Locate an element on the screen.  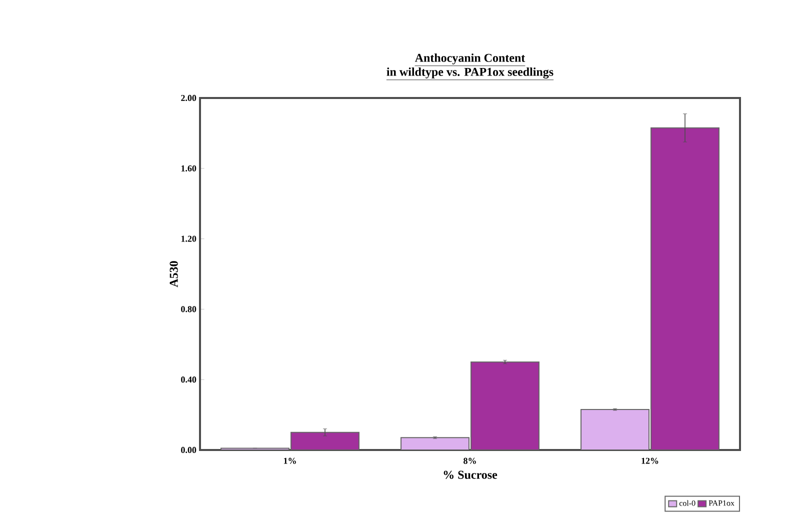
chart-subtitle: in wildtype vs. PAP1ox seedlings is located at coordinates (470, 72).